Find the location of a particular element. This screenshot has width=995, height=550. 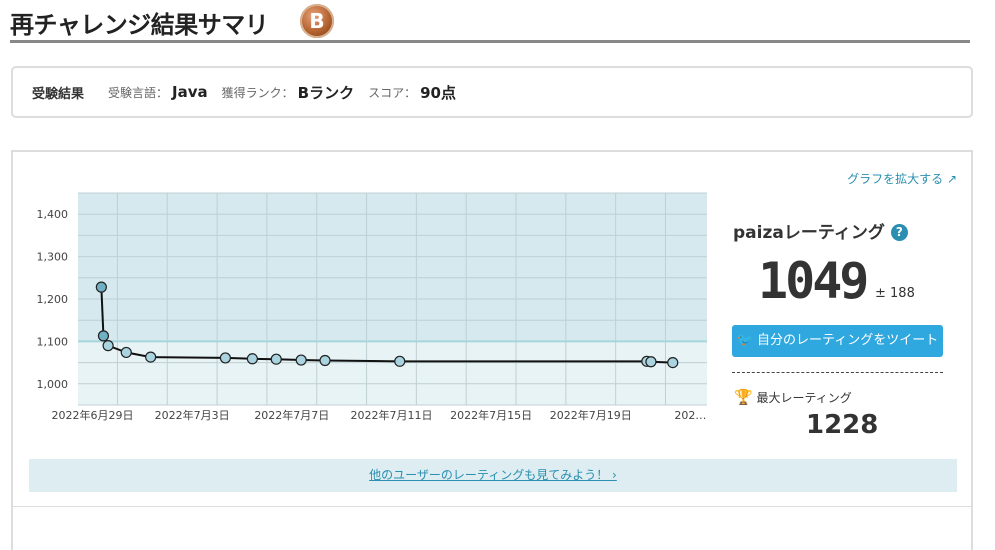

rank-value: Bランク is located at coordinates (326, 92).